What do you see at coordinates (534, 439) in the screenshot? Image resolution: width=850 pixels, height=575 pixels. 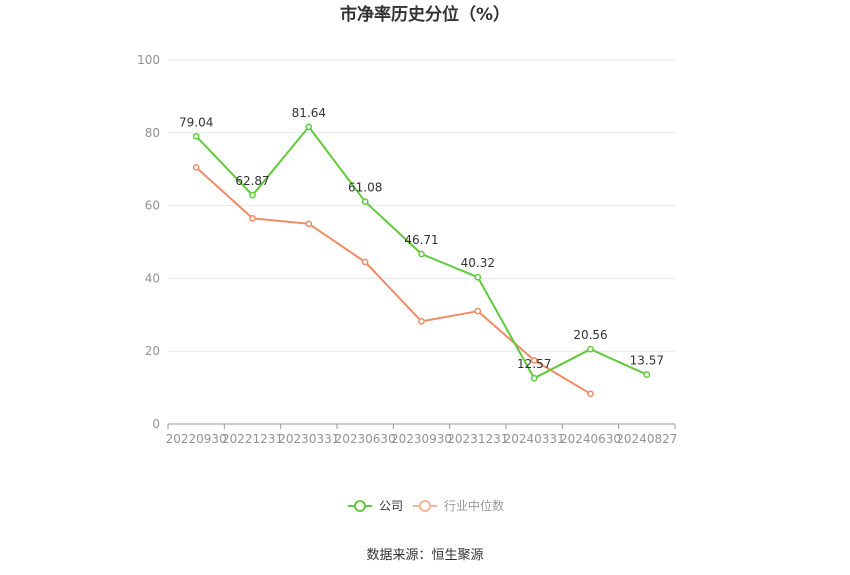 I see `x-tick-label: 20240331` at bounding box center [534, 439].